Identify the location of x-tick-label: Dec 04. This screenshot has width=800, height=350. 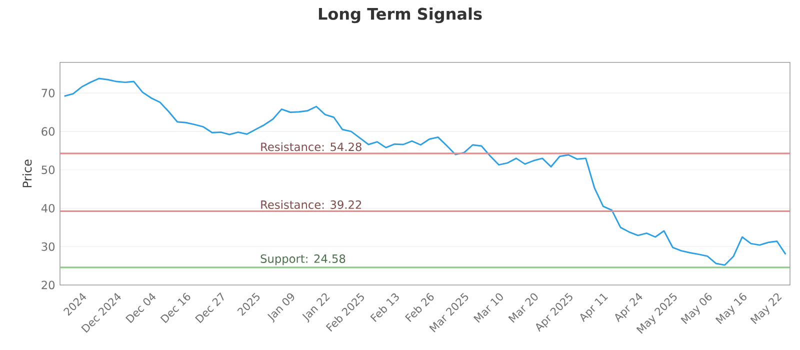
(140, 308).